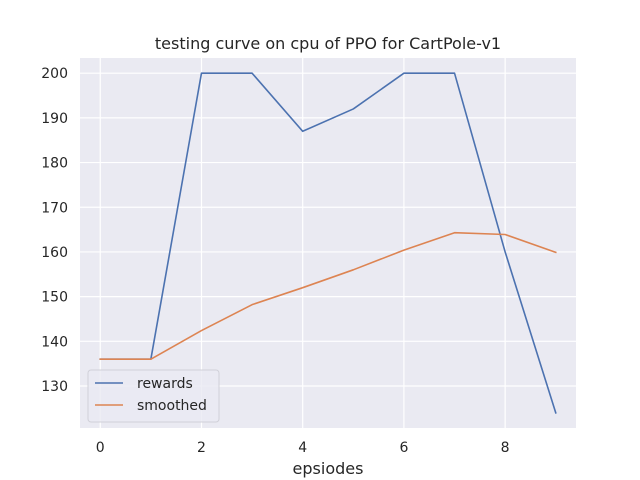 This screenshot has width=640, height=480. Describe the element at coordinates (54, 387) in the screenshot. I see `y-tick-label: 130` at that location.